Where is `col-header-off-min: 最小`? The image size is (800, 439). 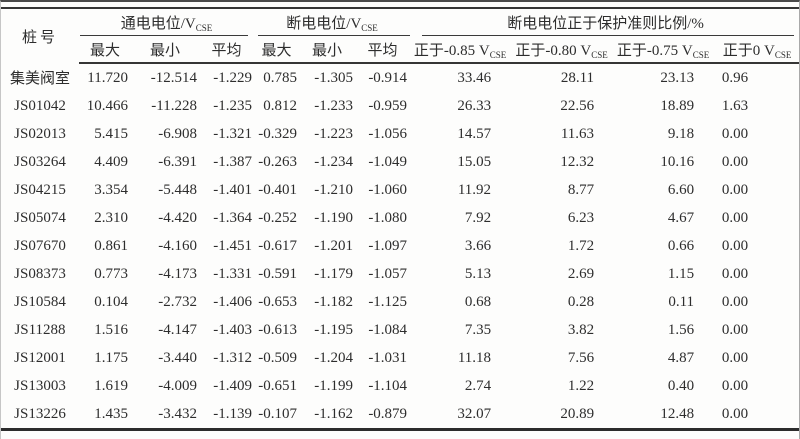
col-header-off-min: 最小 is located at coordinates (327, 50).